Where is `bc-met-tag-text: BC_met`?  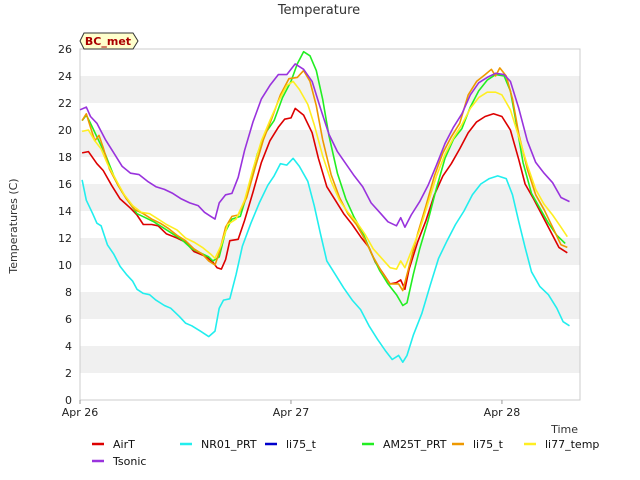 bc-met-tag-text: BC_met is located at coordinates (108, 41).